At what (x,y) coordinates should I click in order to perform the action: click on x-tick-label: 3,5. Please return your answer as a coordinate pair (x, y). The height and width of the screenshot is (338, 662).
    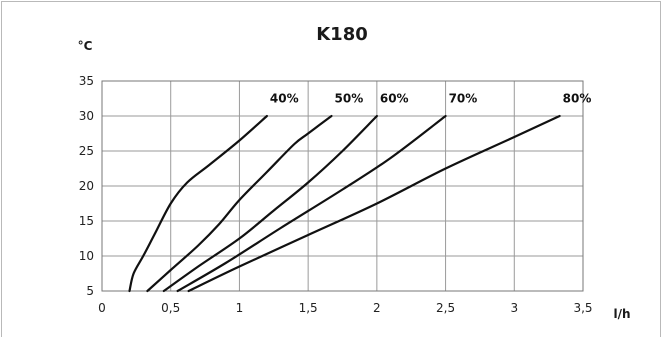
    Looking at the image, I should click on (582, 308).